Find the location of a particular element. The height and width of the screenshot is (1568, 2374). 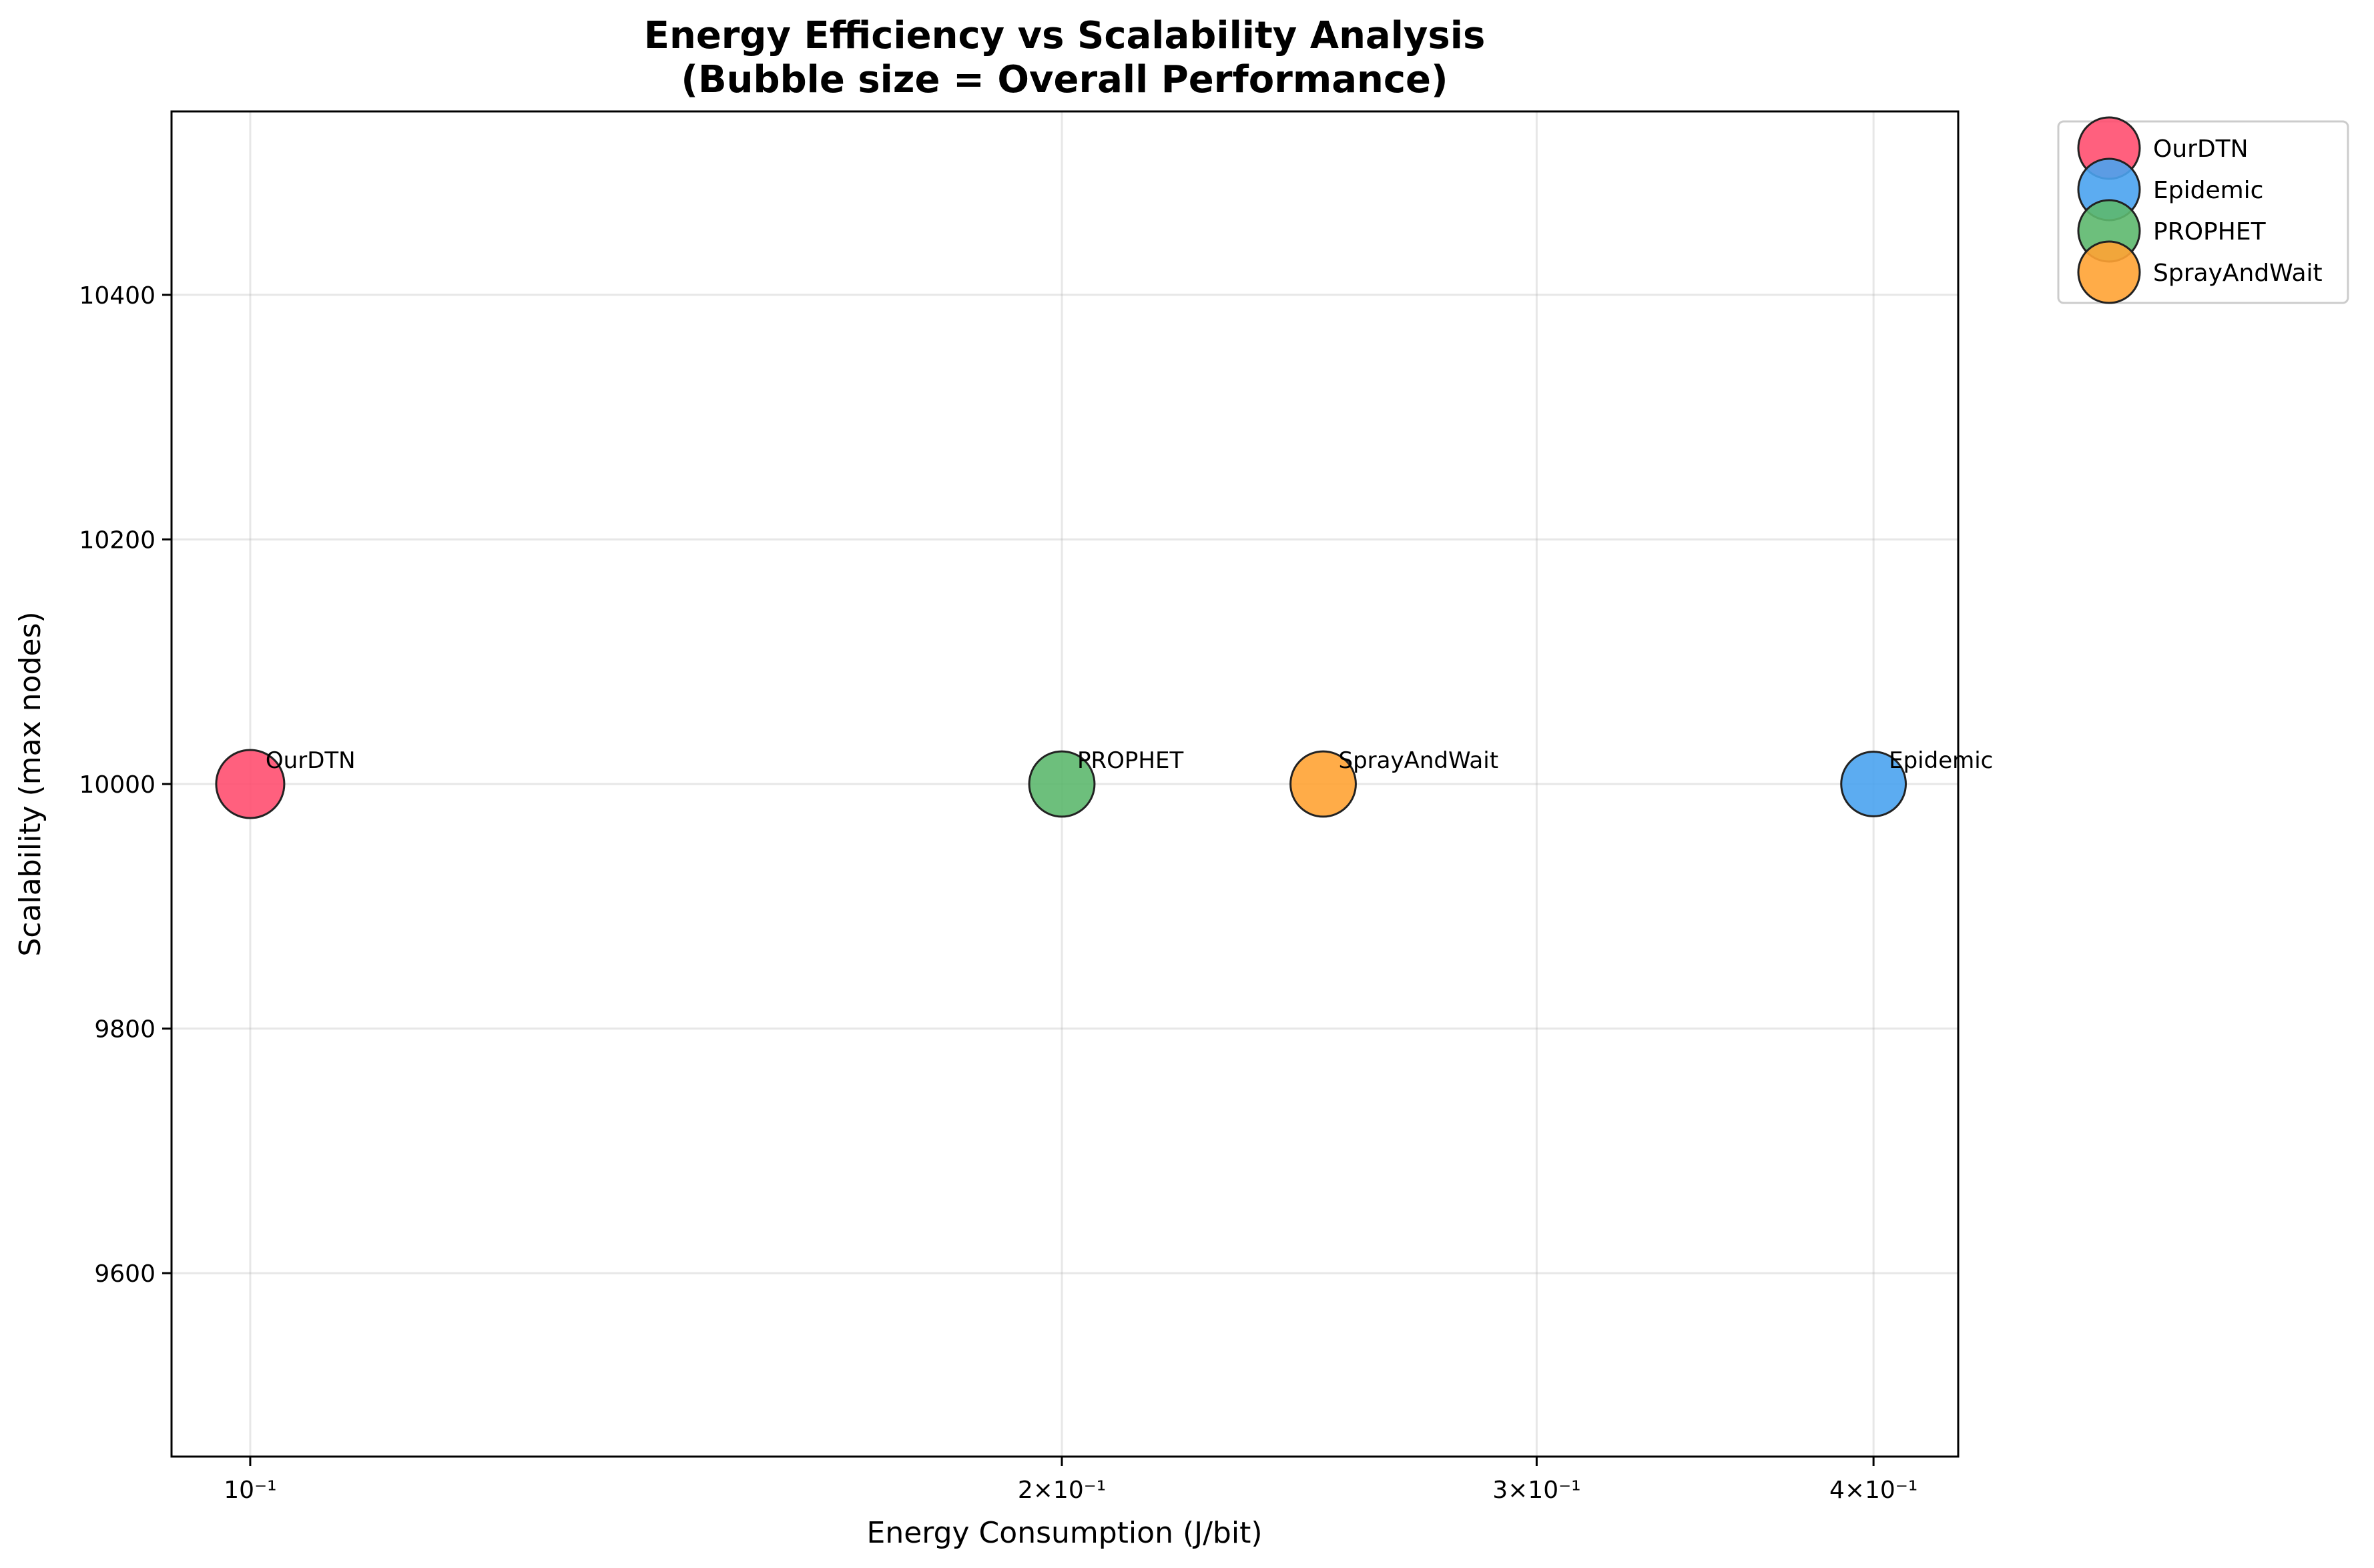

scatter-points is located at coordinates (1061, 784).